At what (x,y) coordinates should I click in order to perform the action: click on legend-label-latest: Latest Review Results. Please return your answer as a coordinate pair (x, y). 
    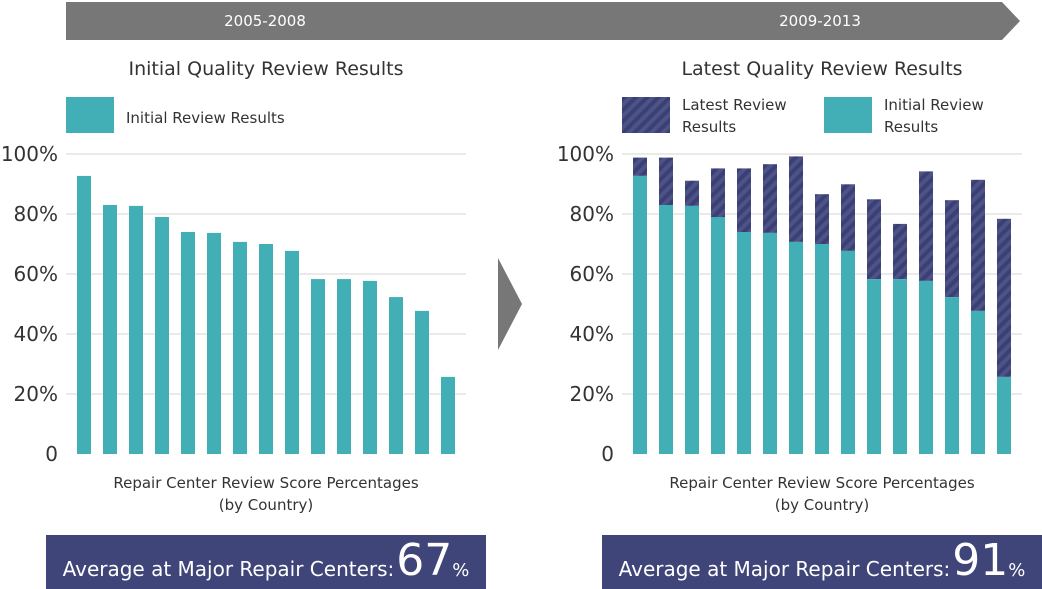
    Looking at the image, I should click on (734, 116).